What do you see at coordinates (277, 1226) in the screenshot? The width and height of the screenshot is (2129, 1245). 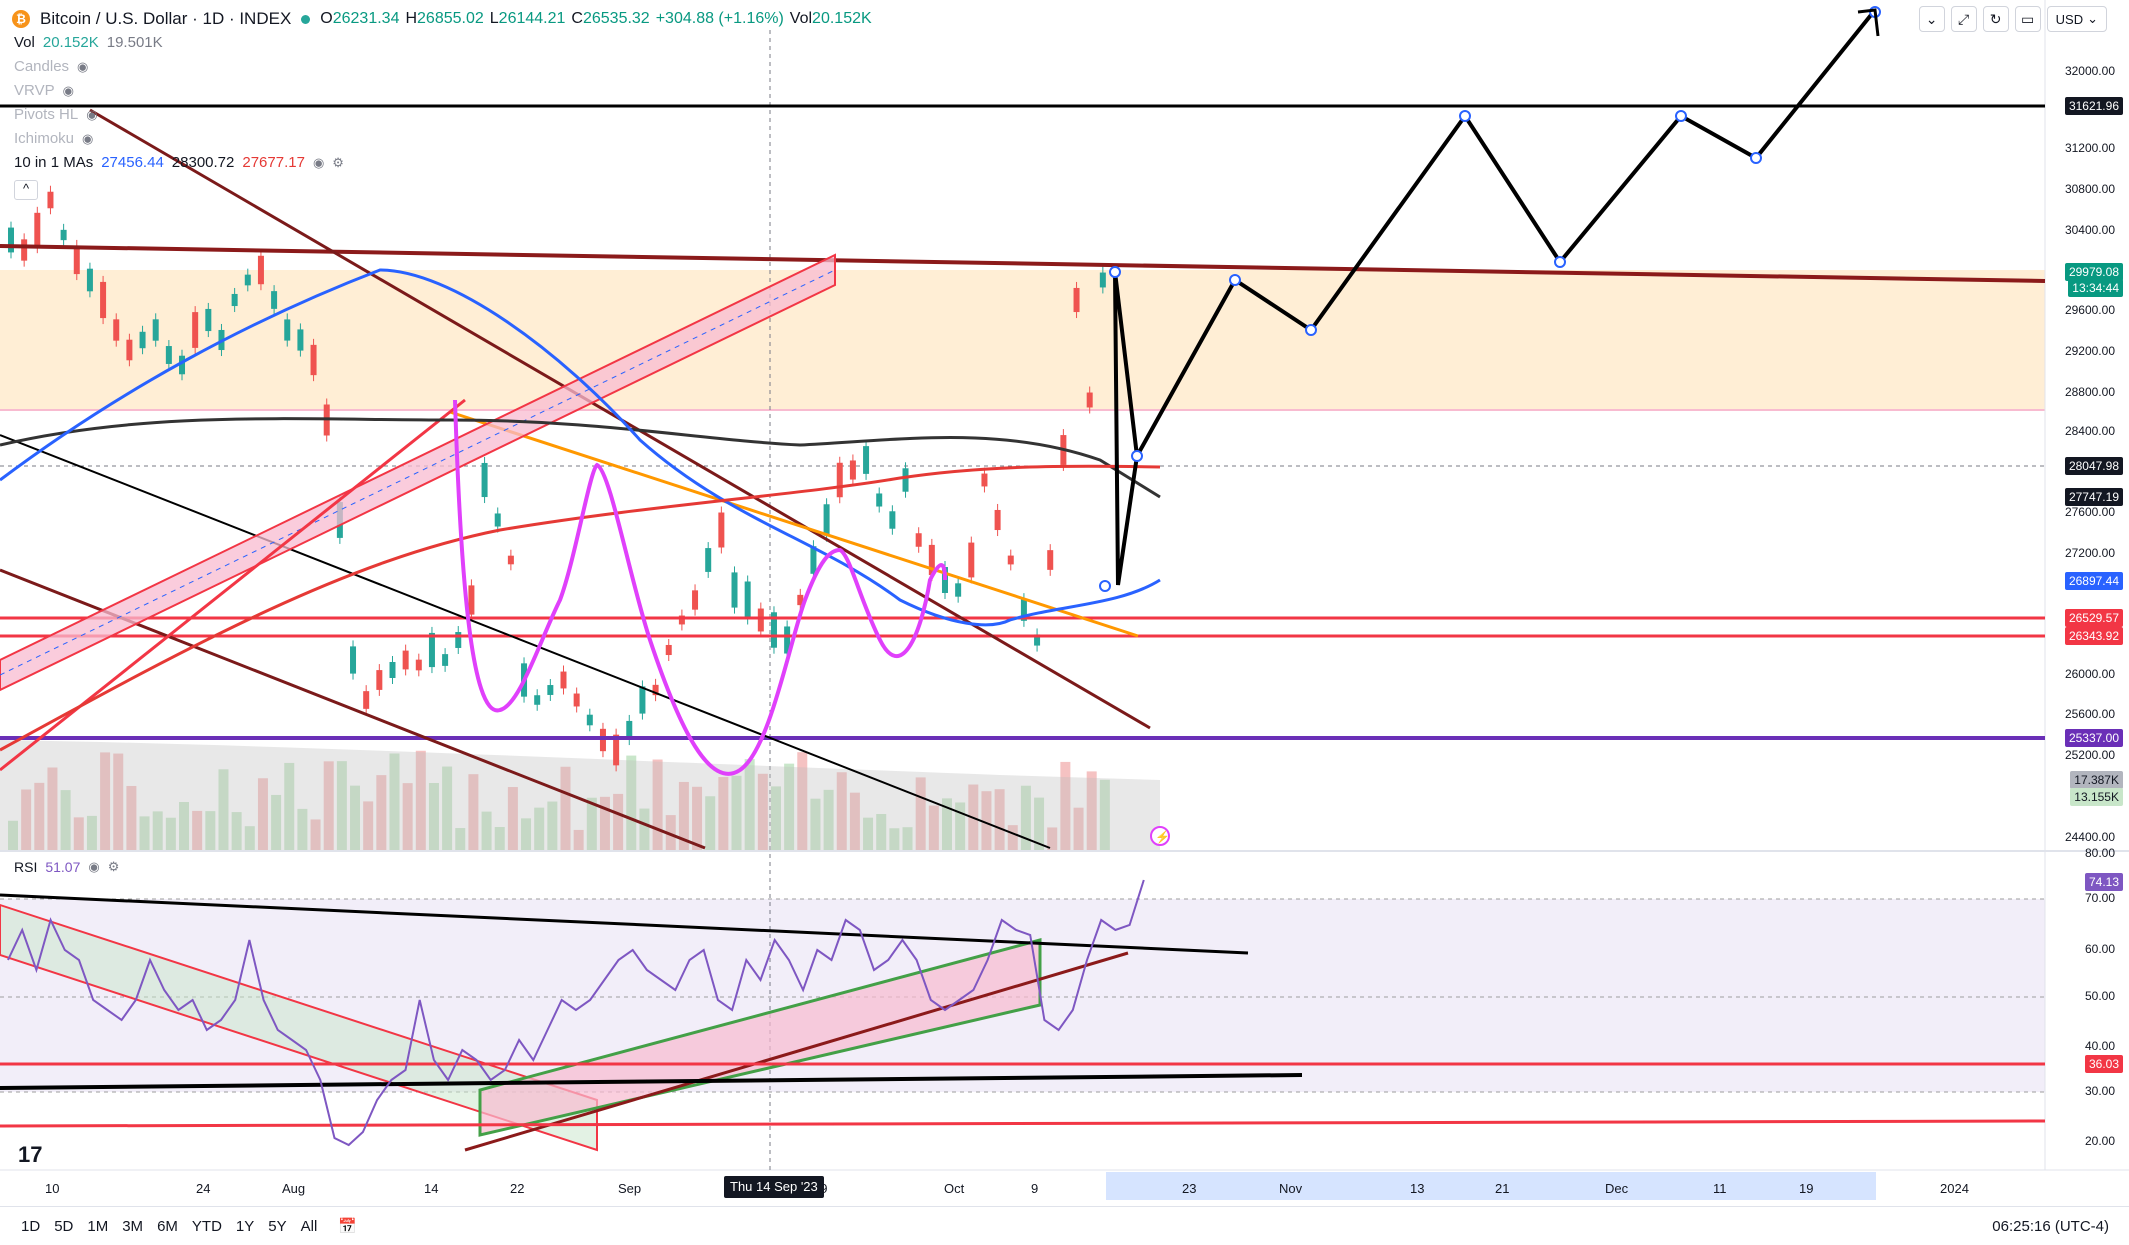 I see `timeframe-button: 5Y` at bounding box center [277, 1226].